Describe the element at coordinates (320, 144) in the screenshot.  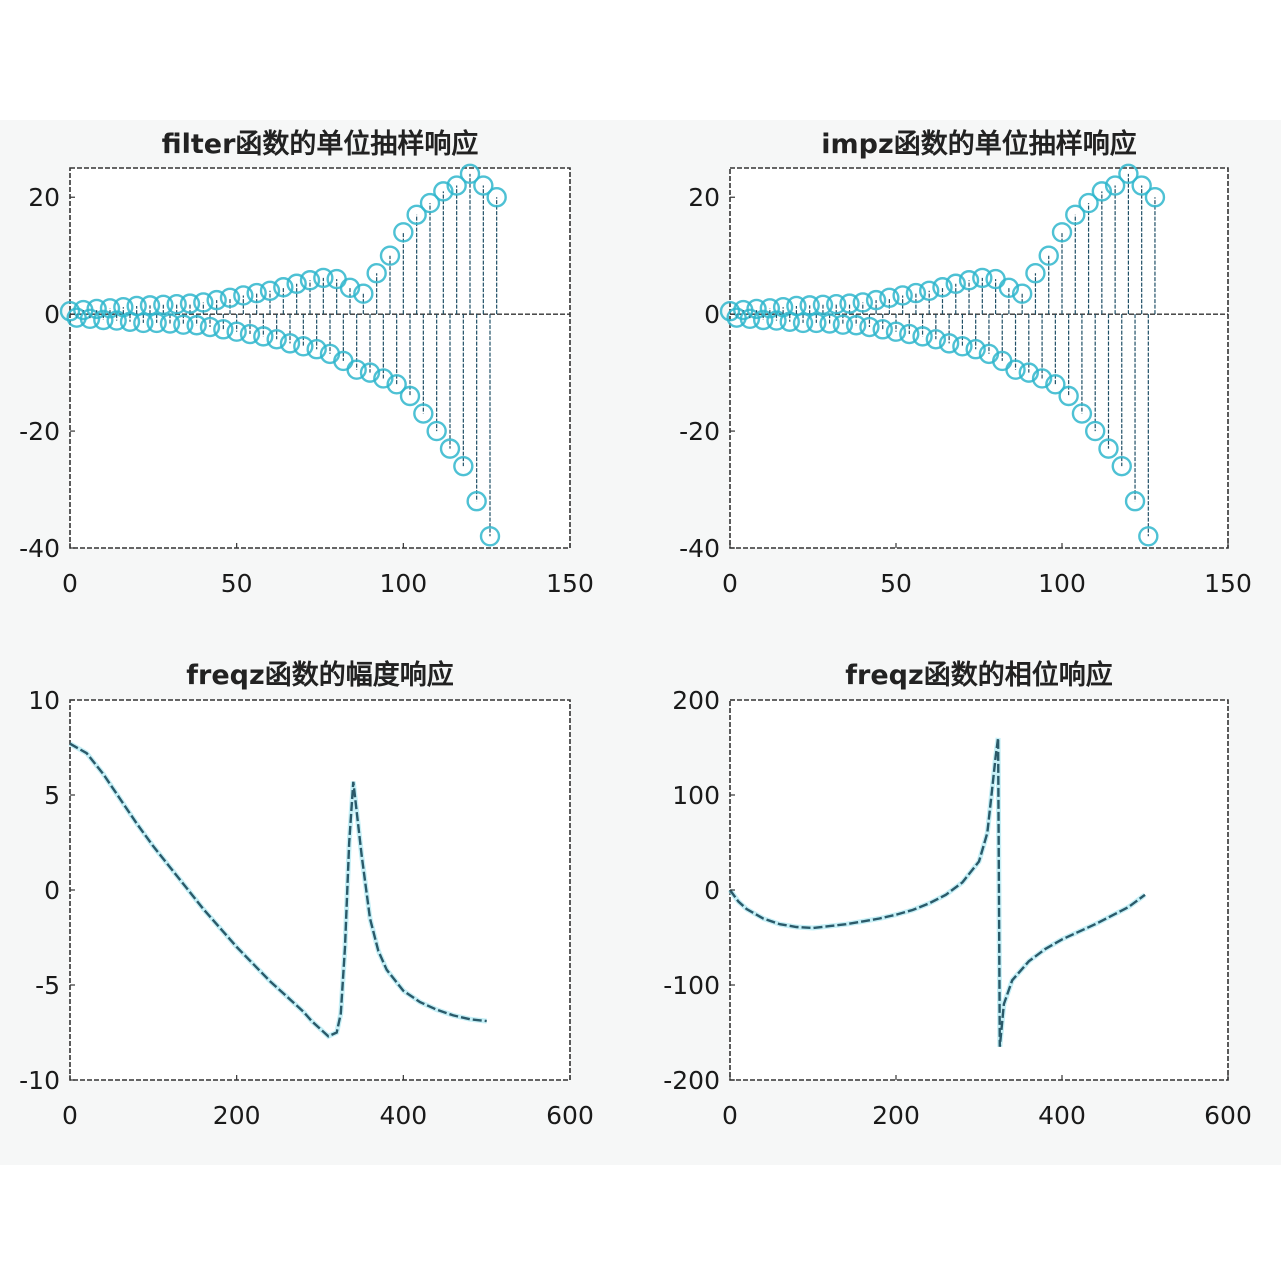
I see `chart-title: filter函数的单位抽样响应` at that location.